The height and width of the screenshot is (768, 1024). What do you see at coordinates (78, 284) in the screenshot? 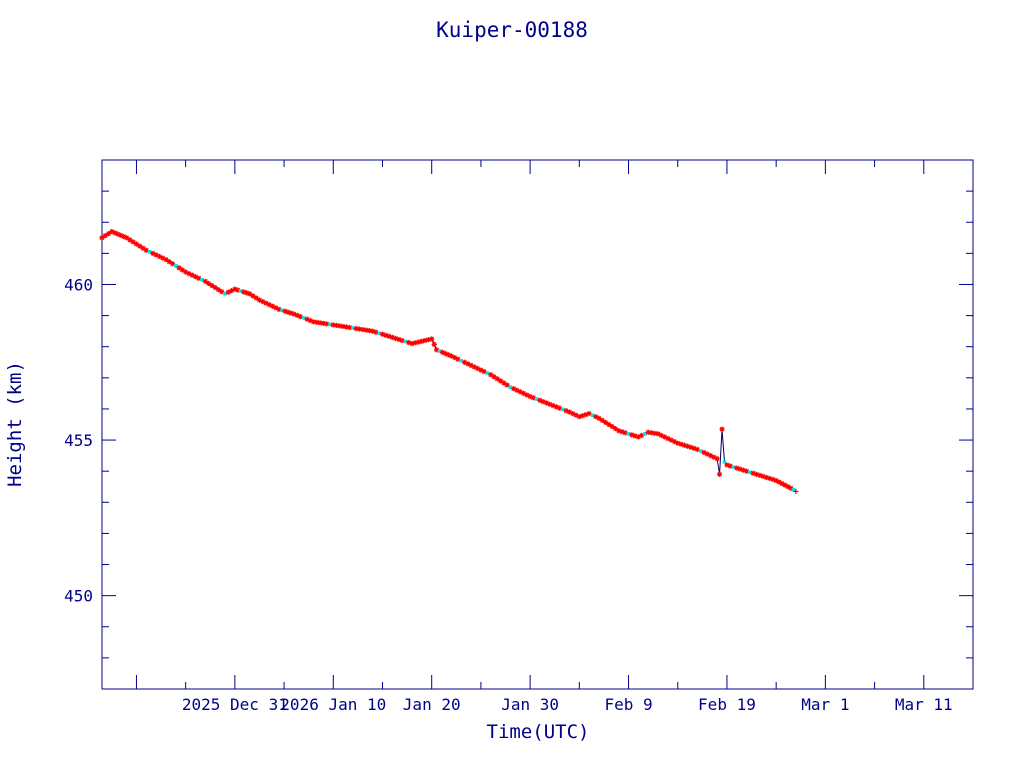
I see `y-tick-label: 460` at bounding box center [78, 284].